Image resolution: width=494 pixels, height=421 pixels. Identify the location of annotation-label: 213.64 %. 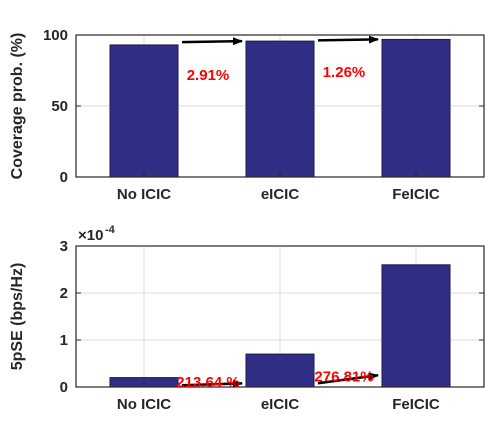
(207, 382).